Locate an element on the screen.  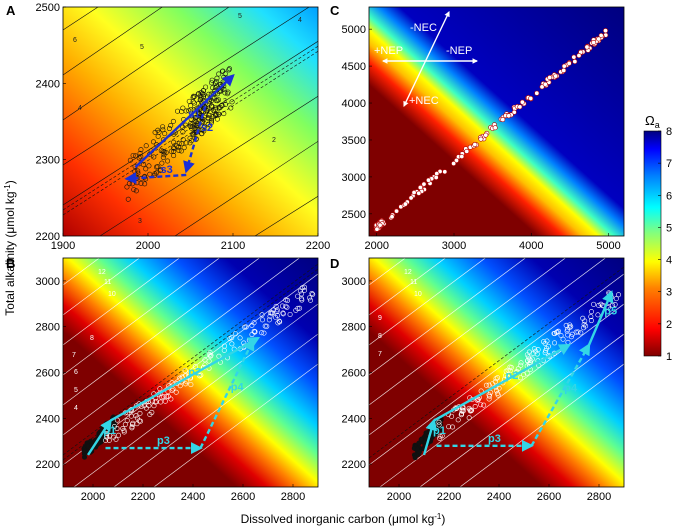
colorbar-ticks: 1 2 3 4 5 6 7 8 is located at coordinates (665, 244).